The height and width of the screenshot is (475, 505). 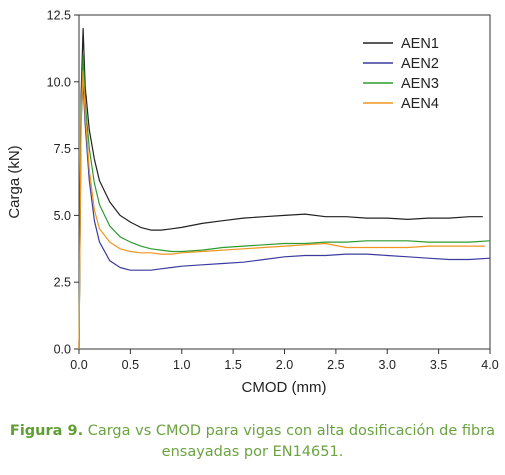 I want to click on x-tick-label: 4.0, so click(x=489, y=365).